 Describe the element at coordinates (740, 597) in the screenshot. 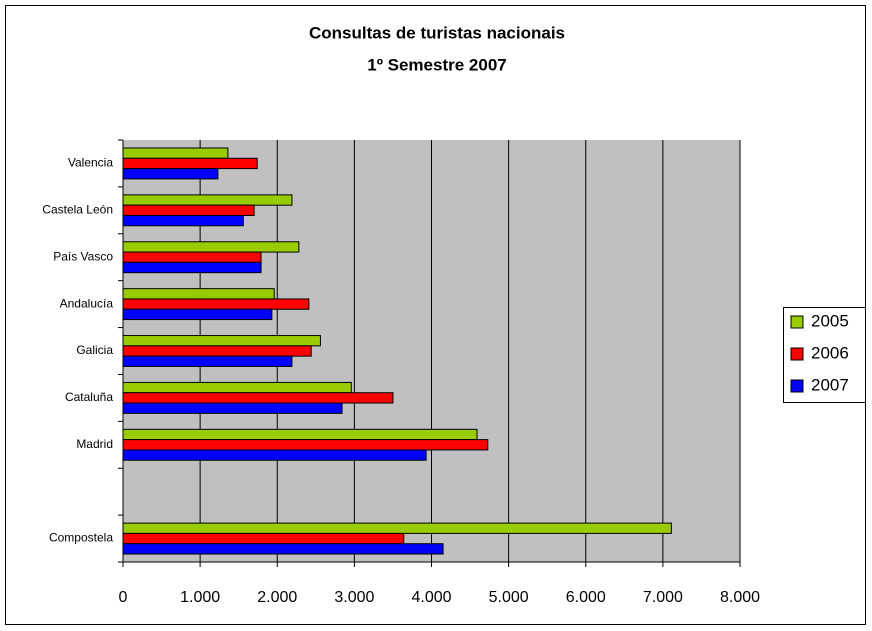

I see `x-tick-label: 8.000` at that location.